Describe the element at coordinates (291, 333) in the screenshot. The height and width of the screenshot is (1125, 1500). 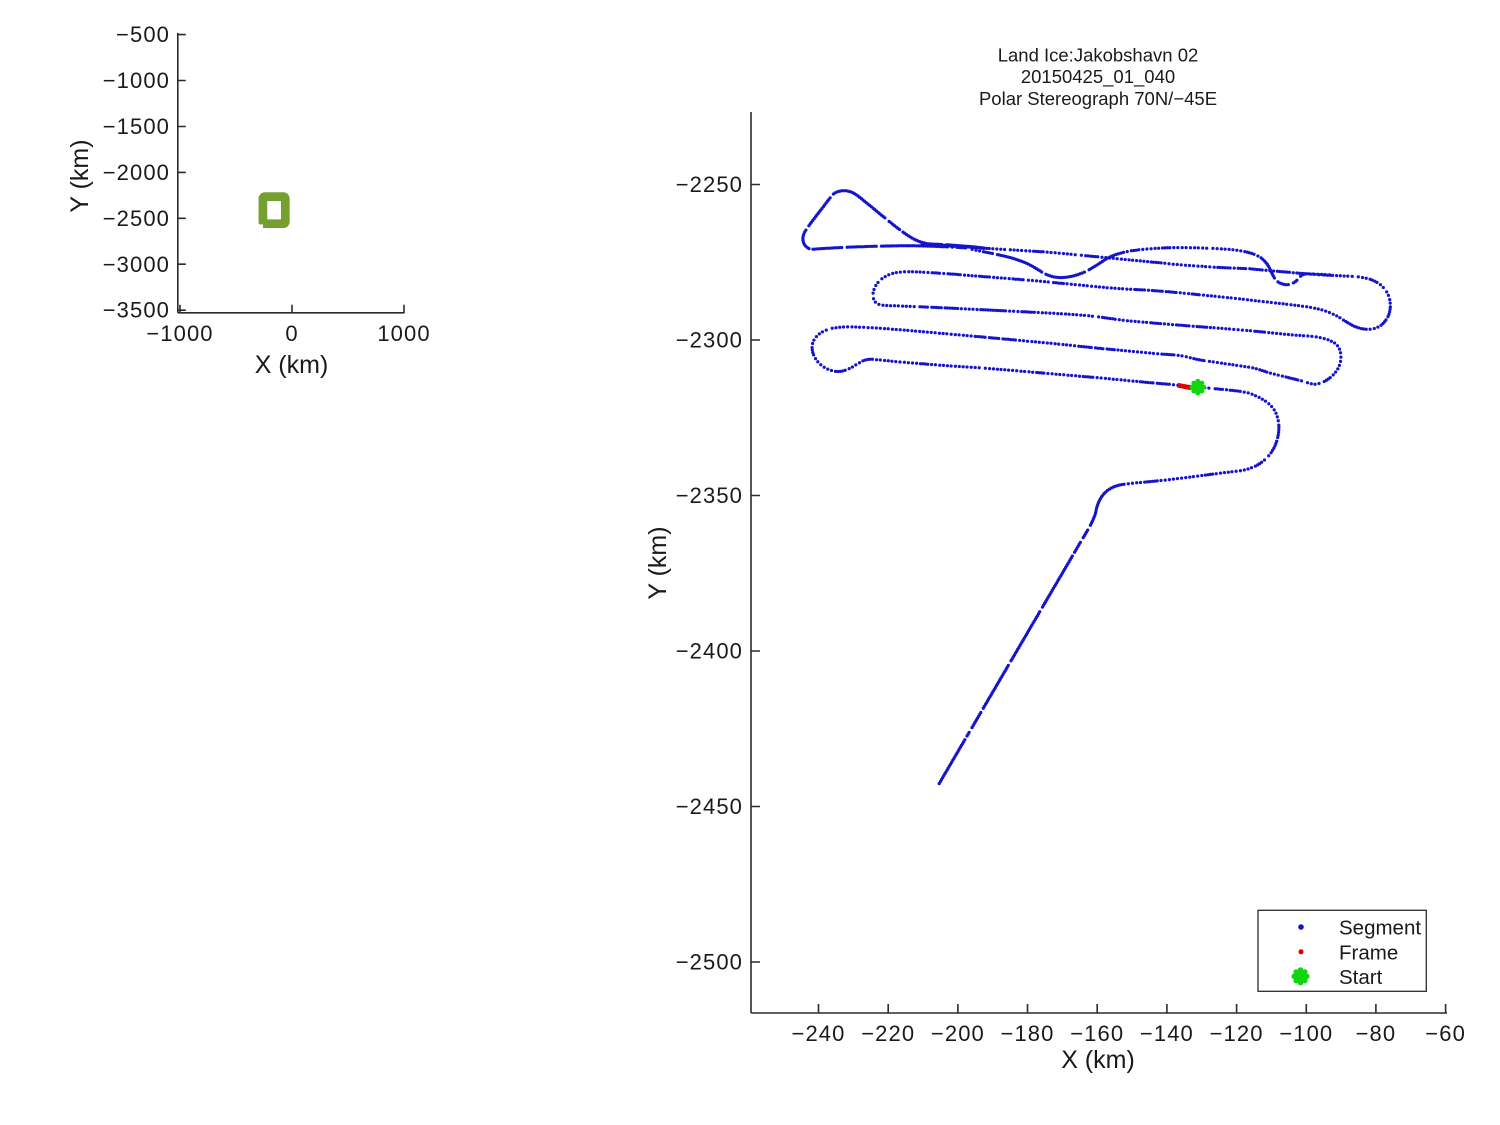
I see `svg-text: 0` at that location.